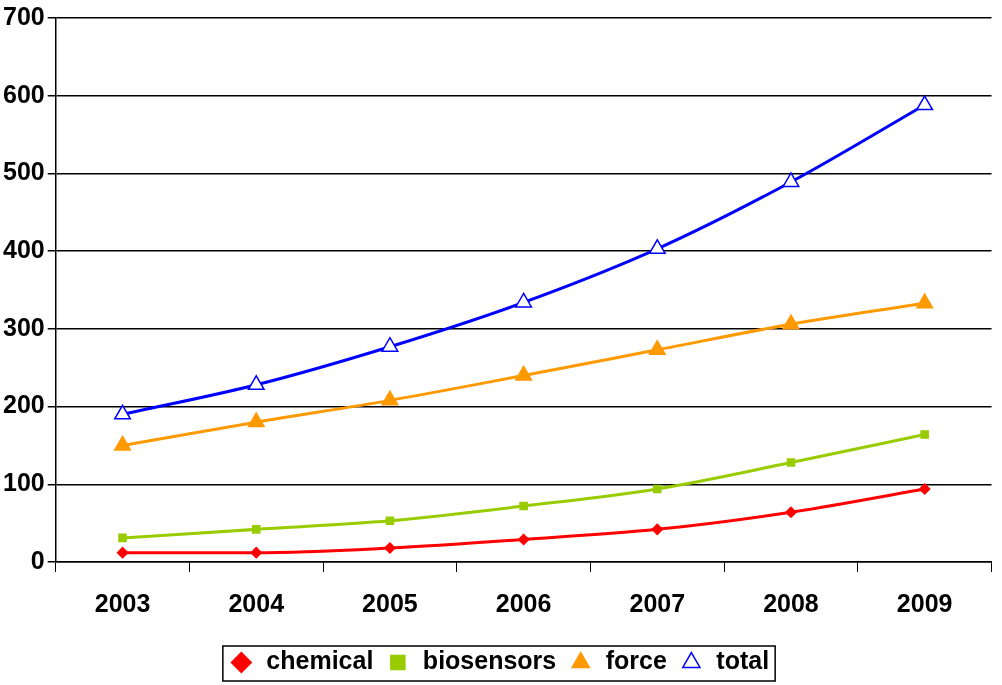  Describe the element at coordinates (122, 602) in the screenshot. I see `x-tick-label: 2003` at that location.